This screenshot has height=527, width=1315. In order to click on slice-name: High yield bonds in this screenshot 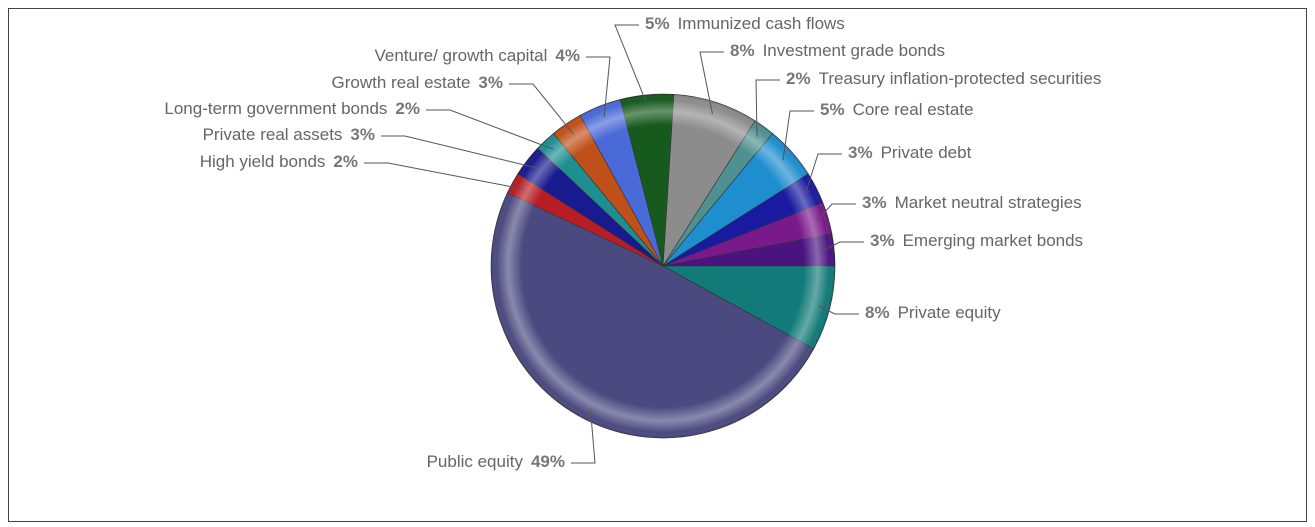, I will do `click(263, 161)`.